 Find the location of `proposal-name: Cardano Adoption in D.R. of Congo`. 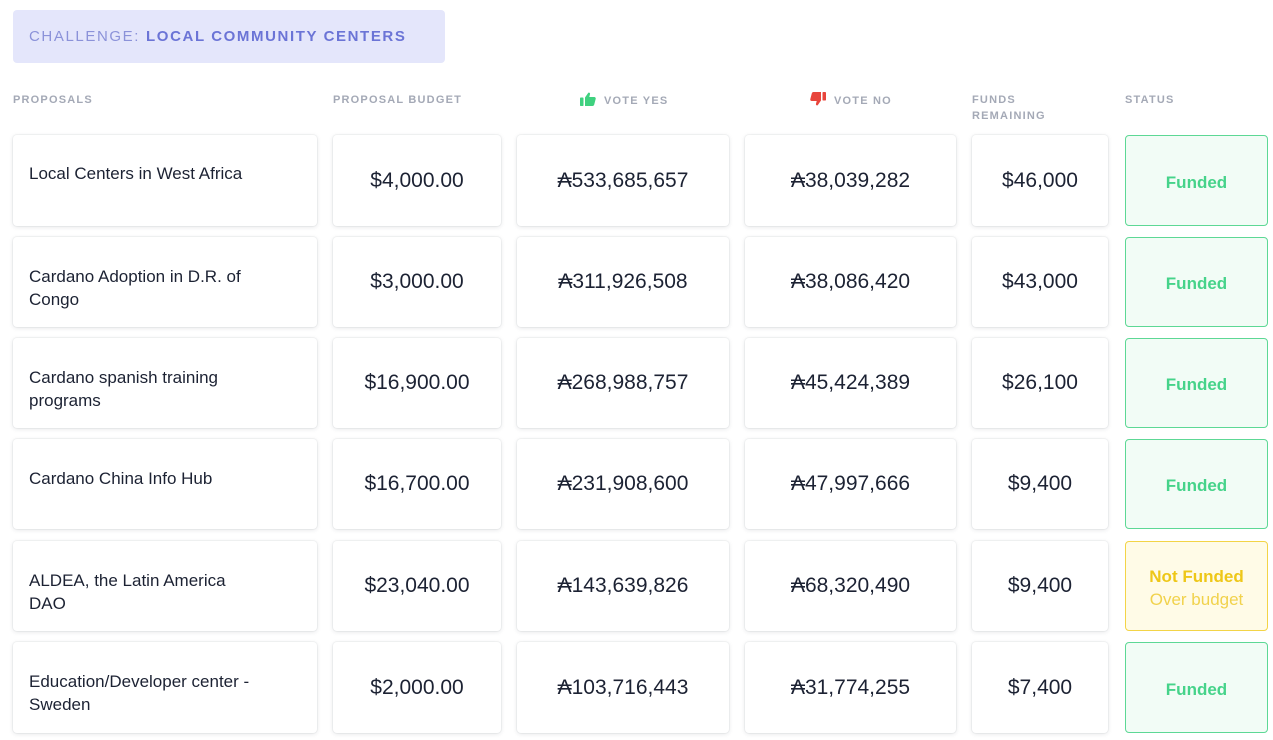

proposal-name: Cardano Adoption in D.R. of Congo is located at coordinates (135, 288).